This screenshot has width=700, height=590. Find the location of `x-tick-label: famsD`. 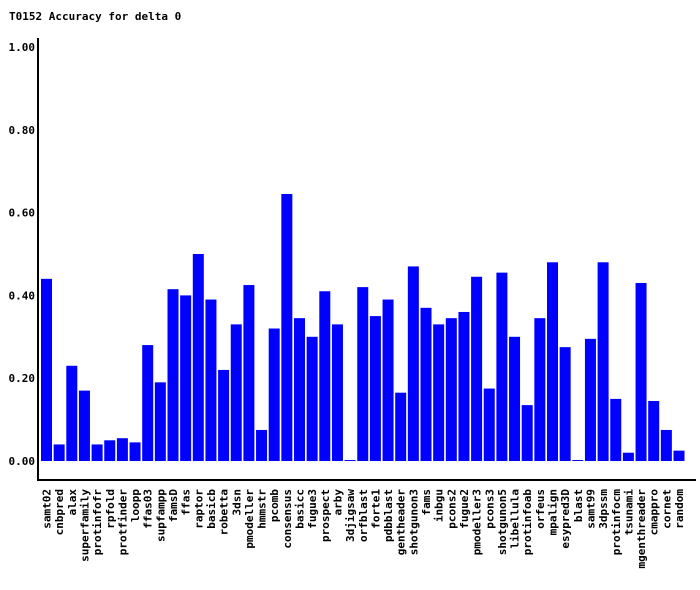

x-tick-label: famsD is located at coordinates (173, 505).